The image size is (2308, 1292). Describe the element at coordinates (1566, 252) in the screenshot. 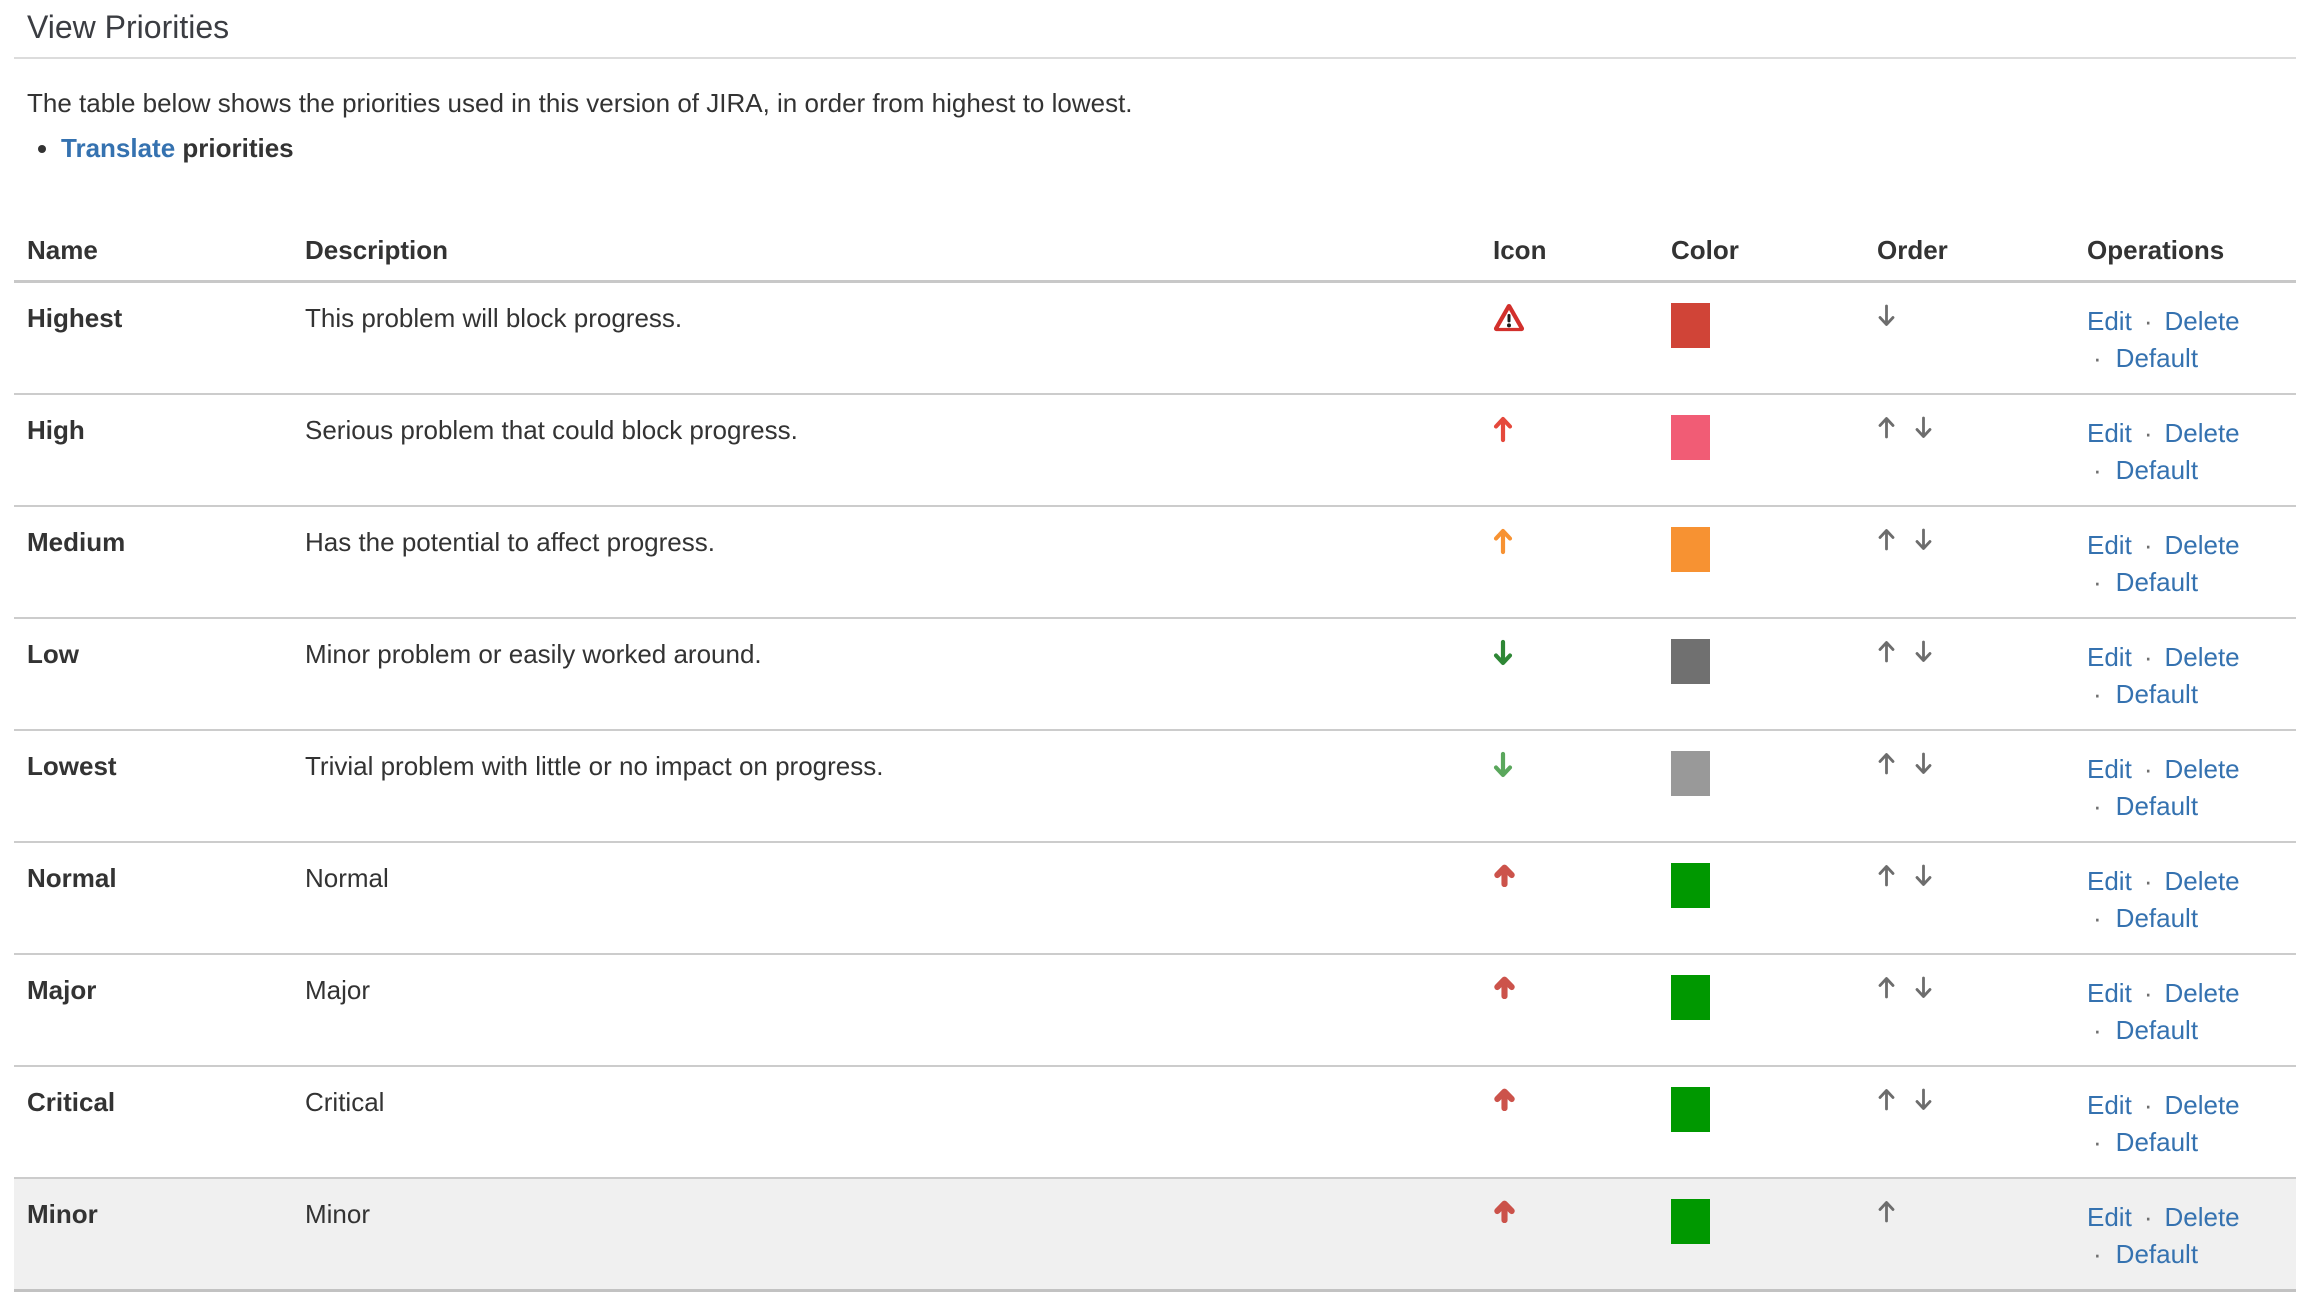

I see `header-icon: Icon` at that location.